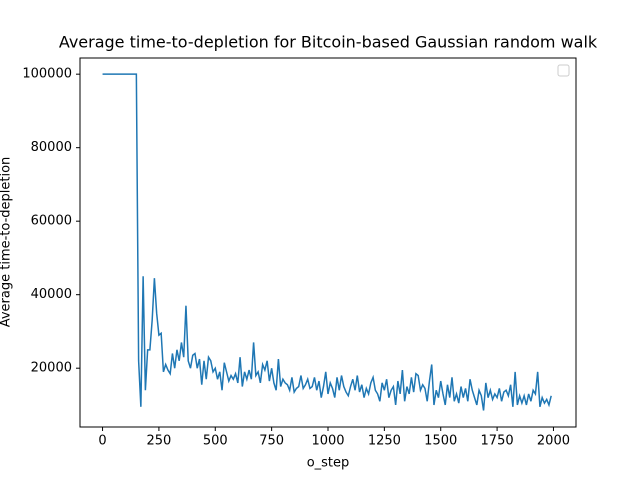 Image resolution: width=640 pixels, height=480 pixels. What do you see at coordinates (271, 441) in the screenshot?
I see `x-tick-label: 750` at bounding box center [271, 441].